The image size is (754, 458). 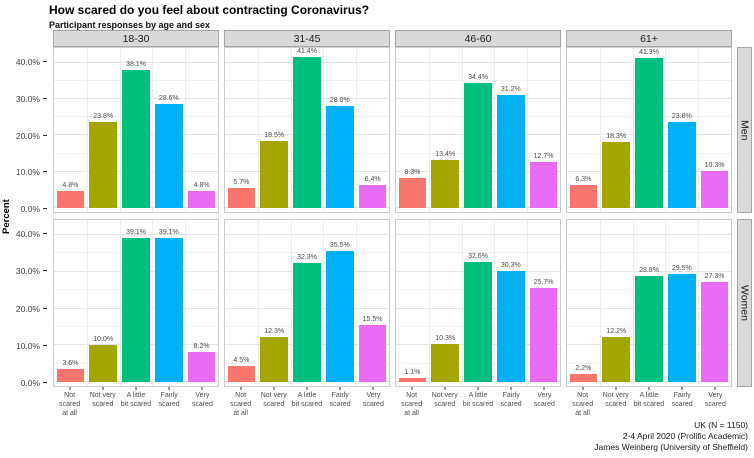 I want to click on facet-panel-men-31-45: 5.7% 18.5% 41.4% 28.0% 6.4%, so click(x=307, y=130).